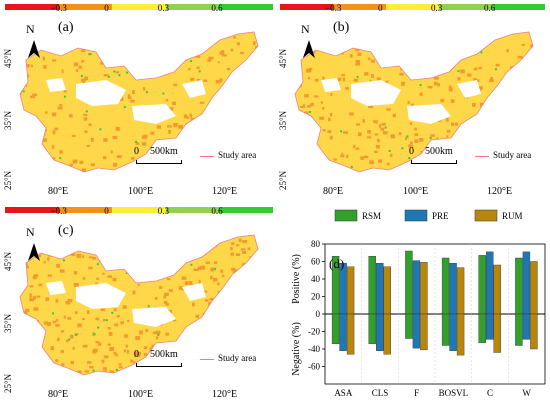 Image resolution: width=550 pixels, height=406 pixels. What do you see at coordinates (66, 27) in the screenshot?
I see `panel-label: (a)` at bounding box center [66, 27].